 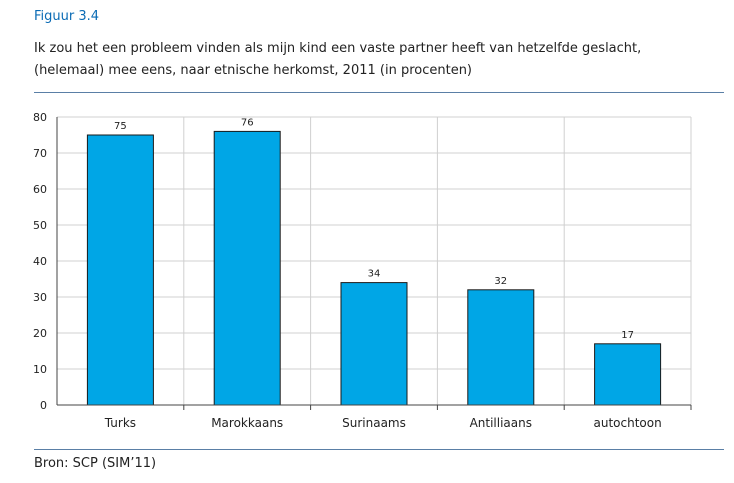 What do you see at coordinates (374, 423) in the screenshot?
I see `x-tick-label: Surinaams` at bounding box center [374, 423].